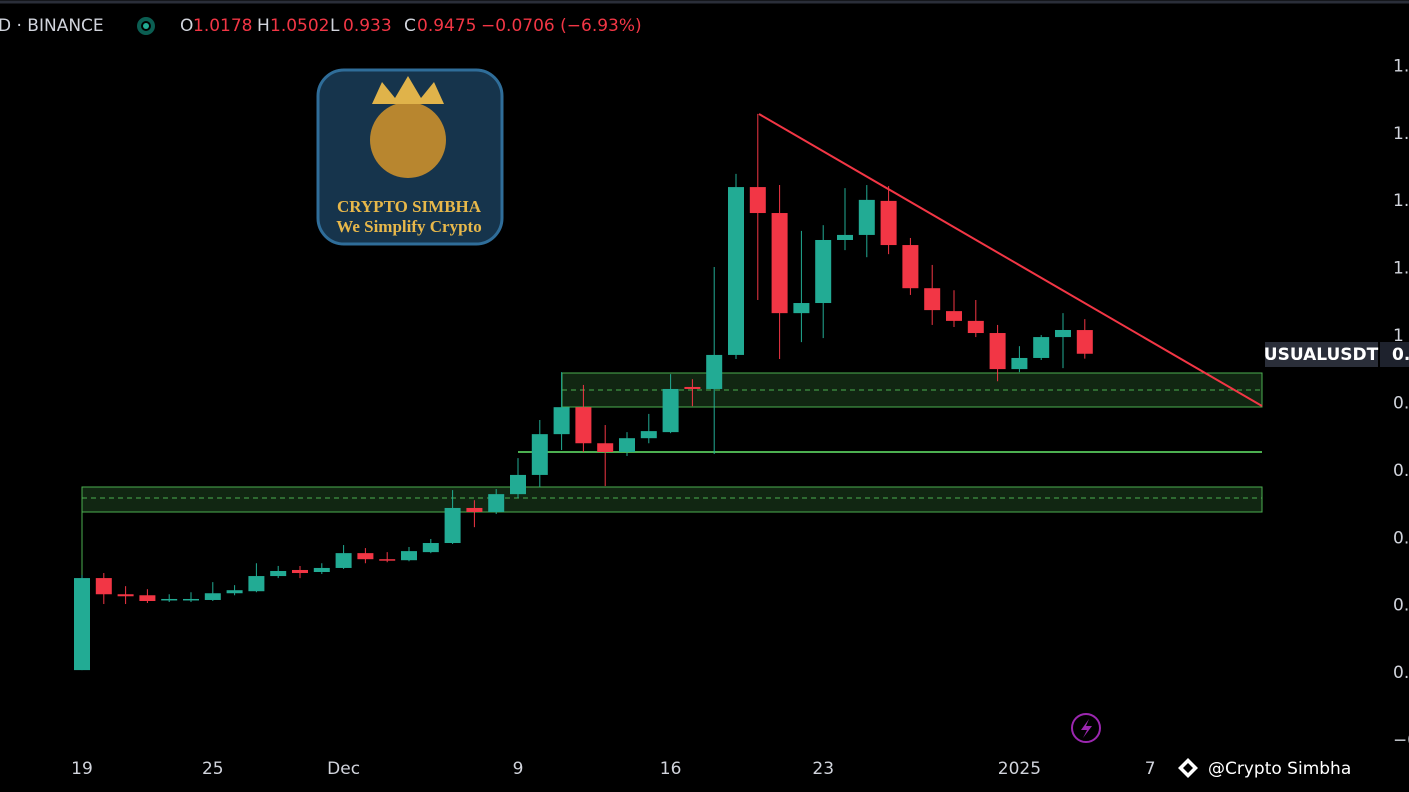  Describe the element at coordinates (335, 26) in the screenshot. I see `ohlc-label: L` at that location.